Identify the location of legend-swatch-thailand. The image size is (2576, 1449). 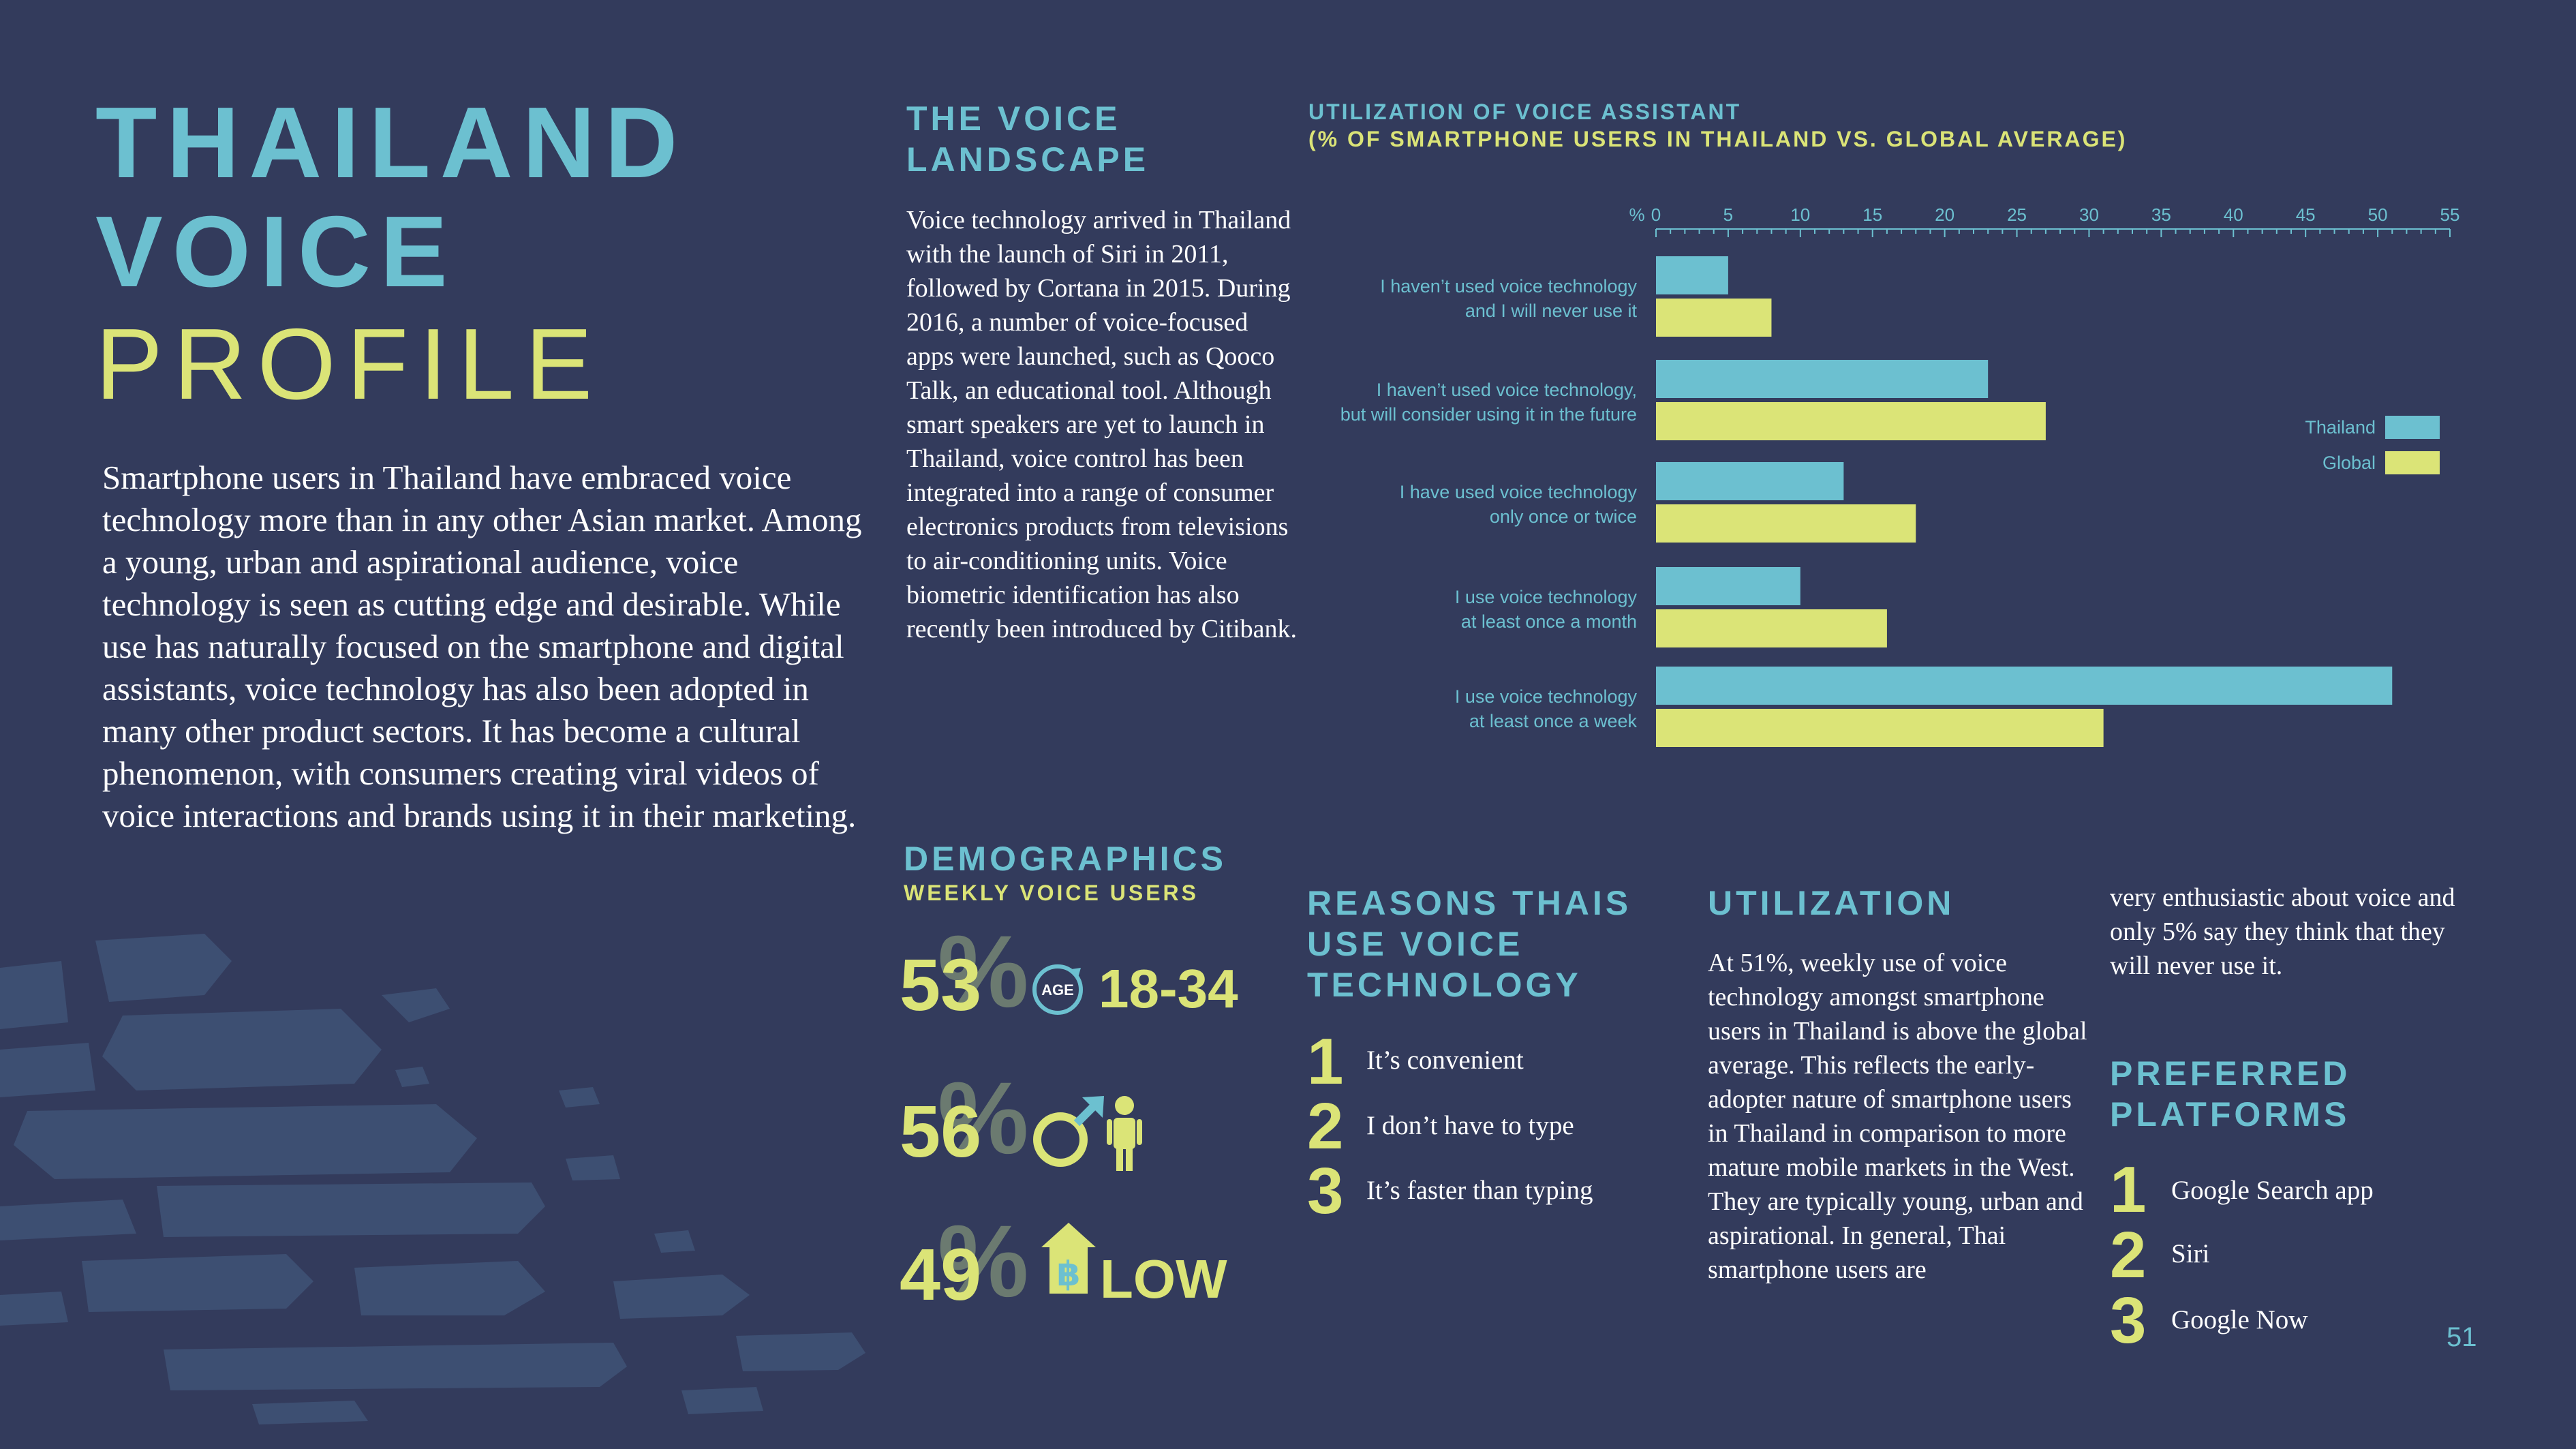
(2412, 428).